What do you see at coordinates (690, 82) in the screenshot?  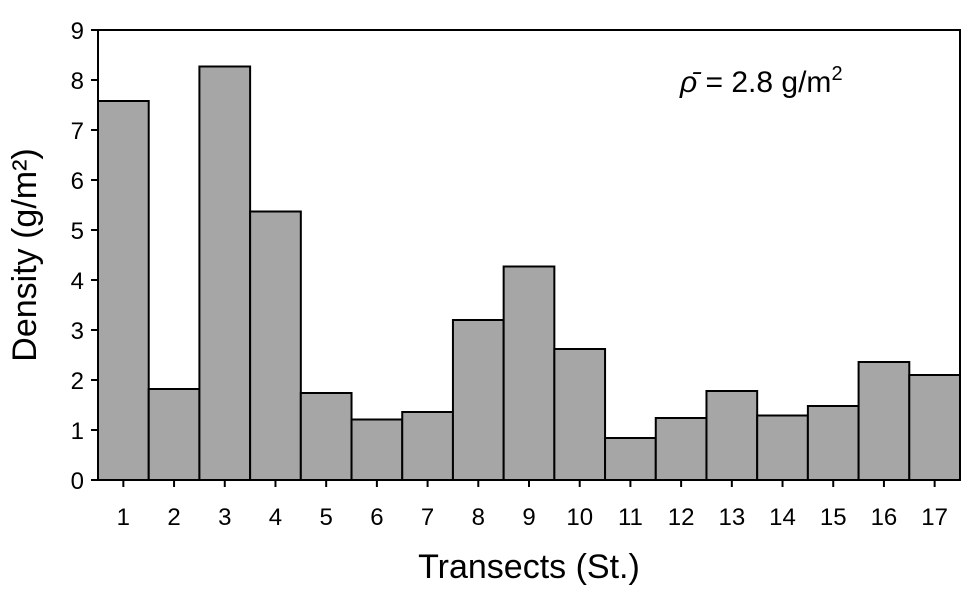 I see `mean-density-symbol: ρ̄` at bounding box center [690, 82].